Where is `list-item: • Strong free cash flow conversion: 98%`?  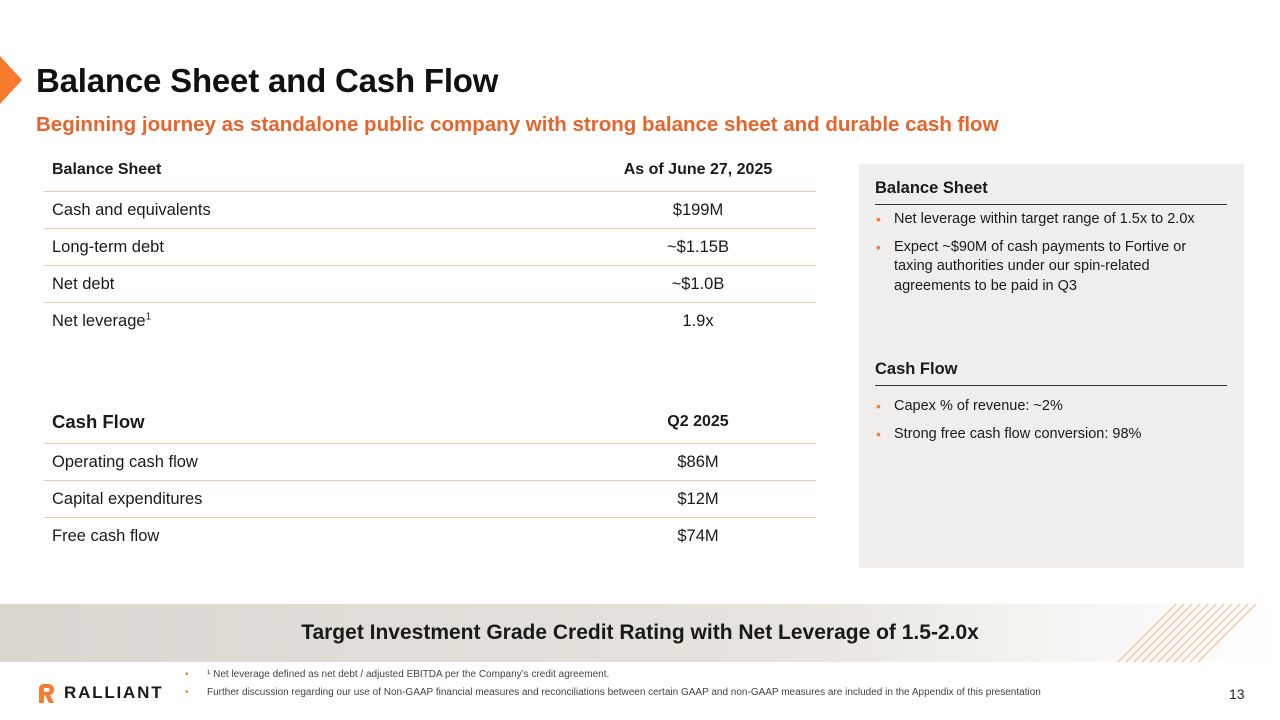 list-item: • Strong free cash flow conversion: 98% is located at coordinates (1047, 435).